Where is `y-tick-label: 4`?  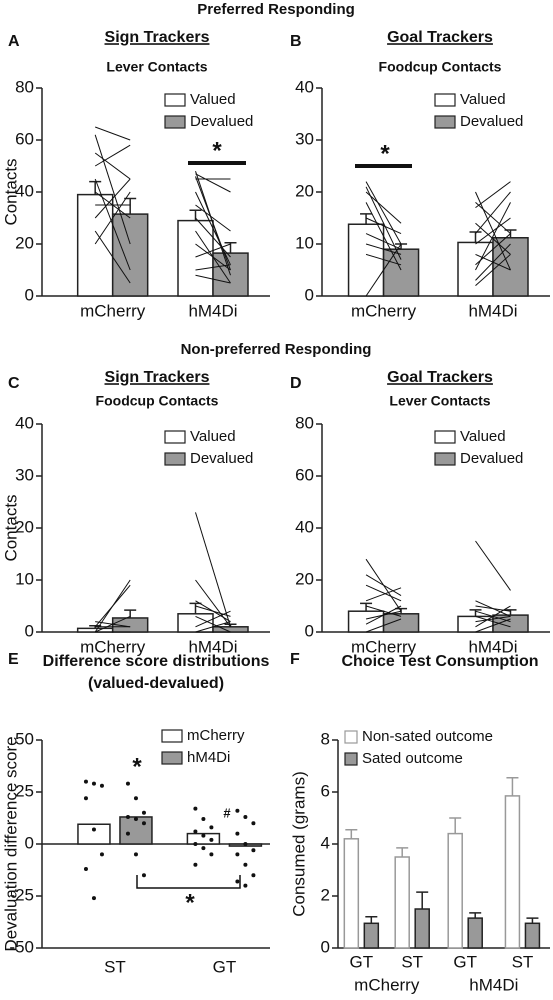 y-tick-label: 4 is located at coordinates (325, 842).